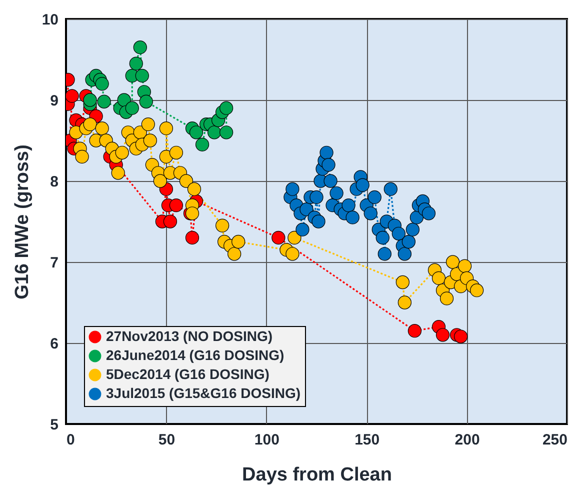  What do you see at coordinates (367, 440) in the screenshot?
I see `x-tick-label: 150` at bounding box center [367, 440].